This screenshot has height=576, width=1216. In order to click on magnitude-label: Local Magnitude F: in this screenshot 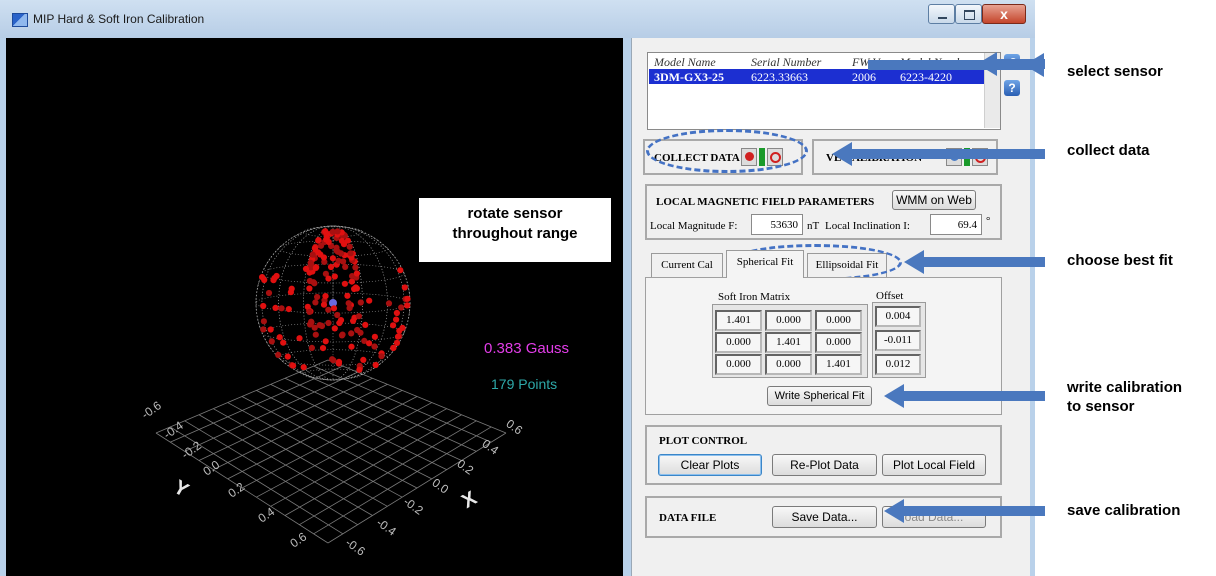, I will do `click(694, 226)`.